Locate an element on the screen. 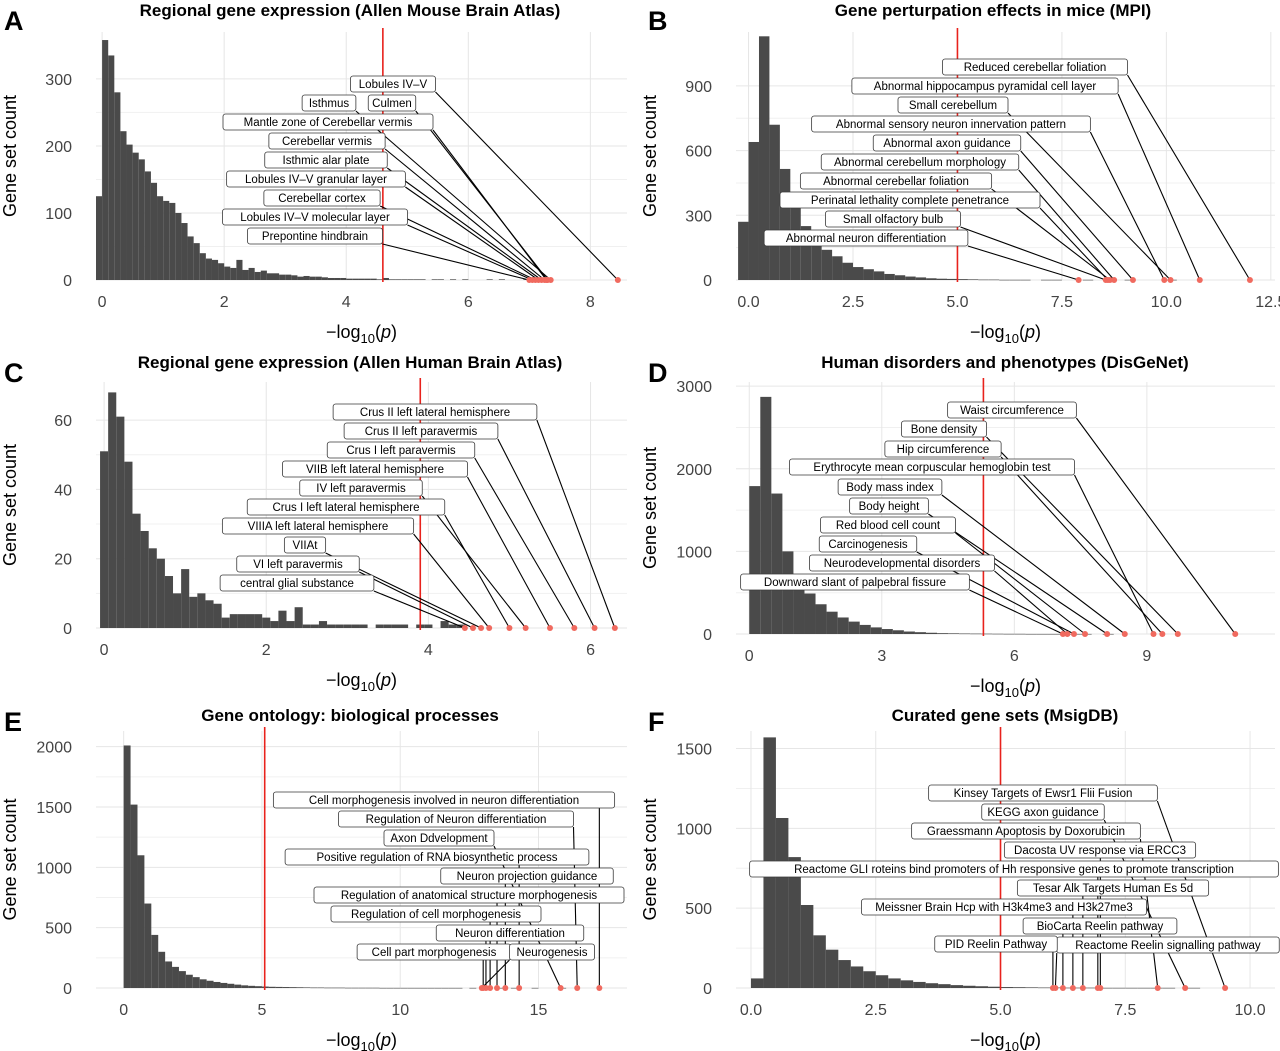 Image resolution: width=1280 pixels, height=1051 pixels. x-tick-label: 4 is located at coordinates (346, 302).